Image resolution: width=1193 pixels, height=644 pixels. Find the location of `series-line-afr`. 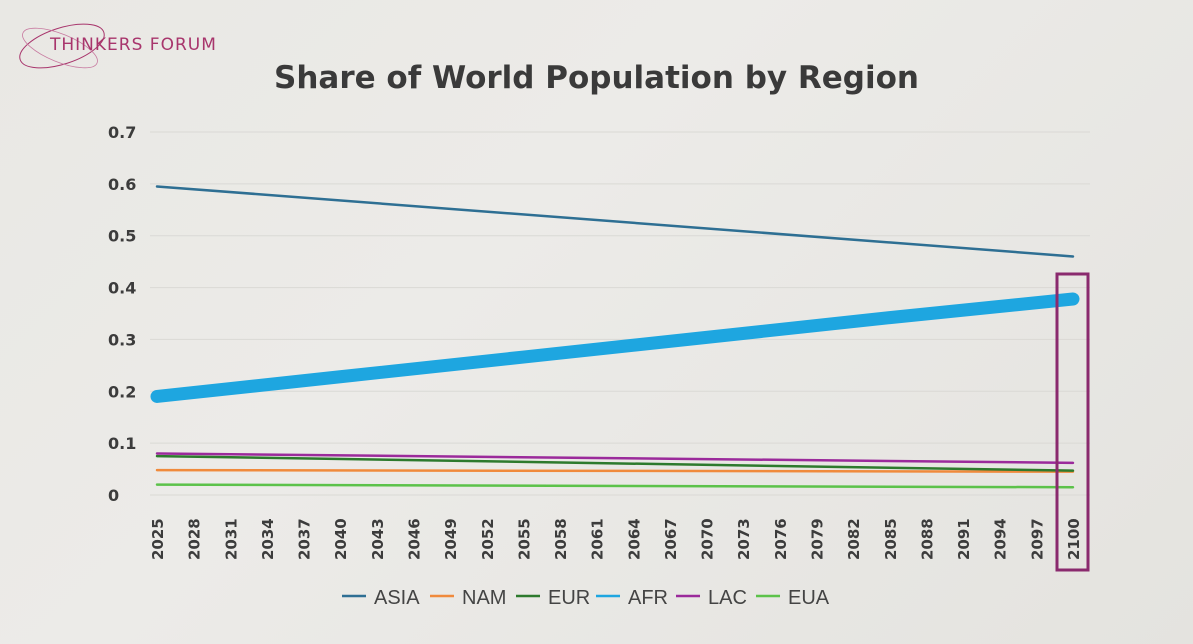

series-line-afr is located at coordinates (615, 347).